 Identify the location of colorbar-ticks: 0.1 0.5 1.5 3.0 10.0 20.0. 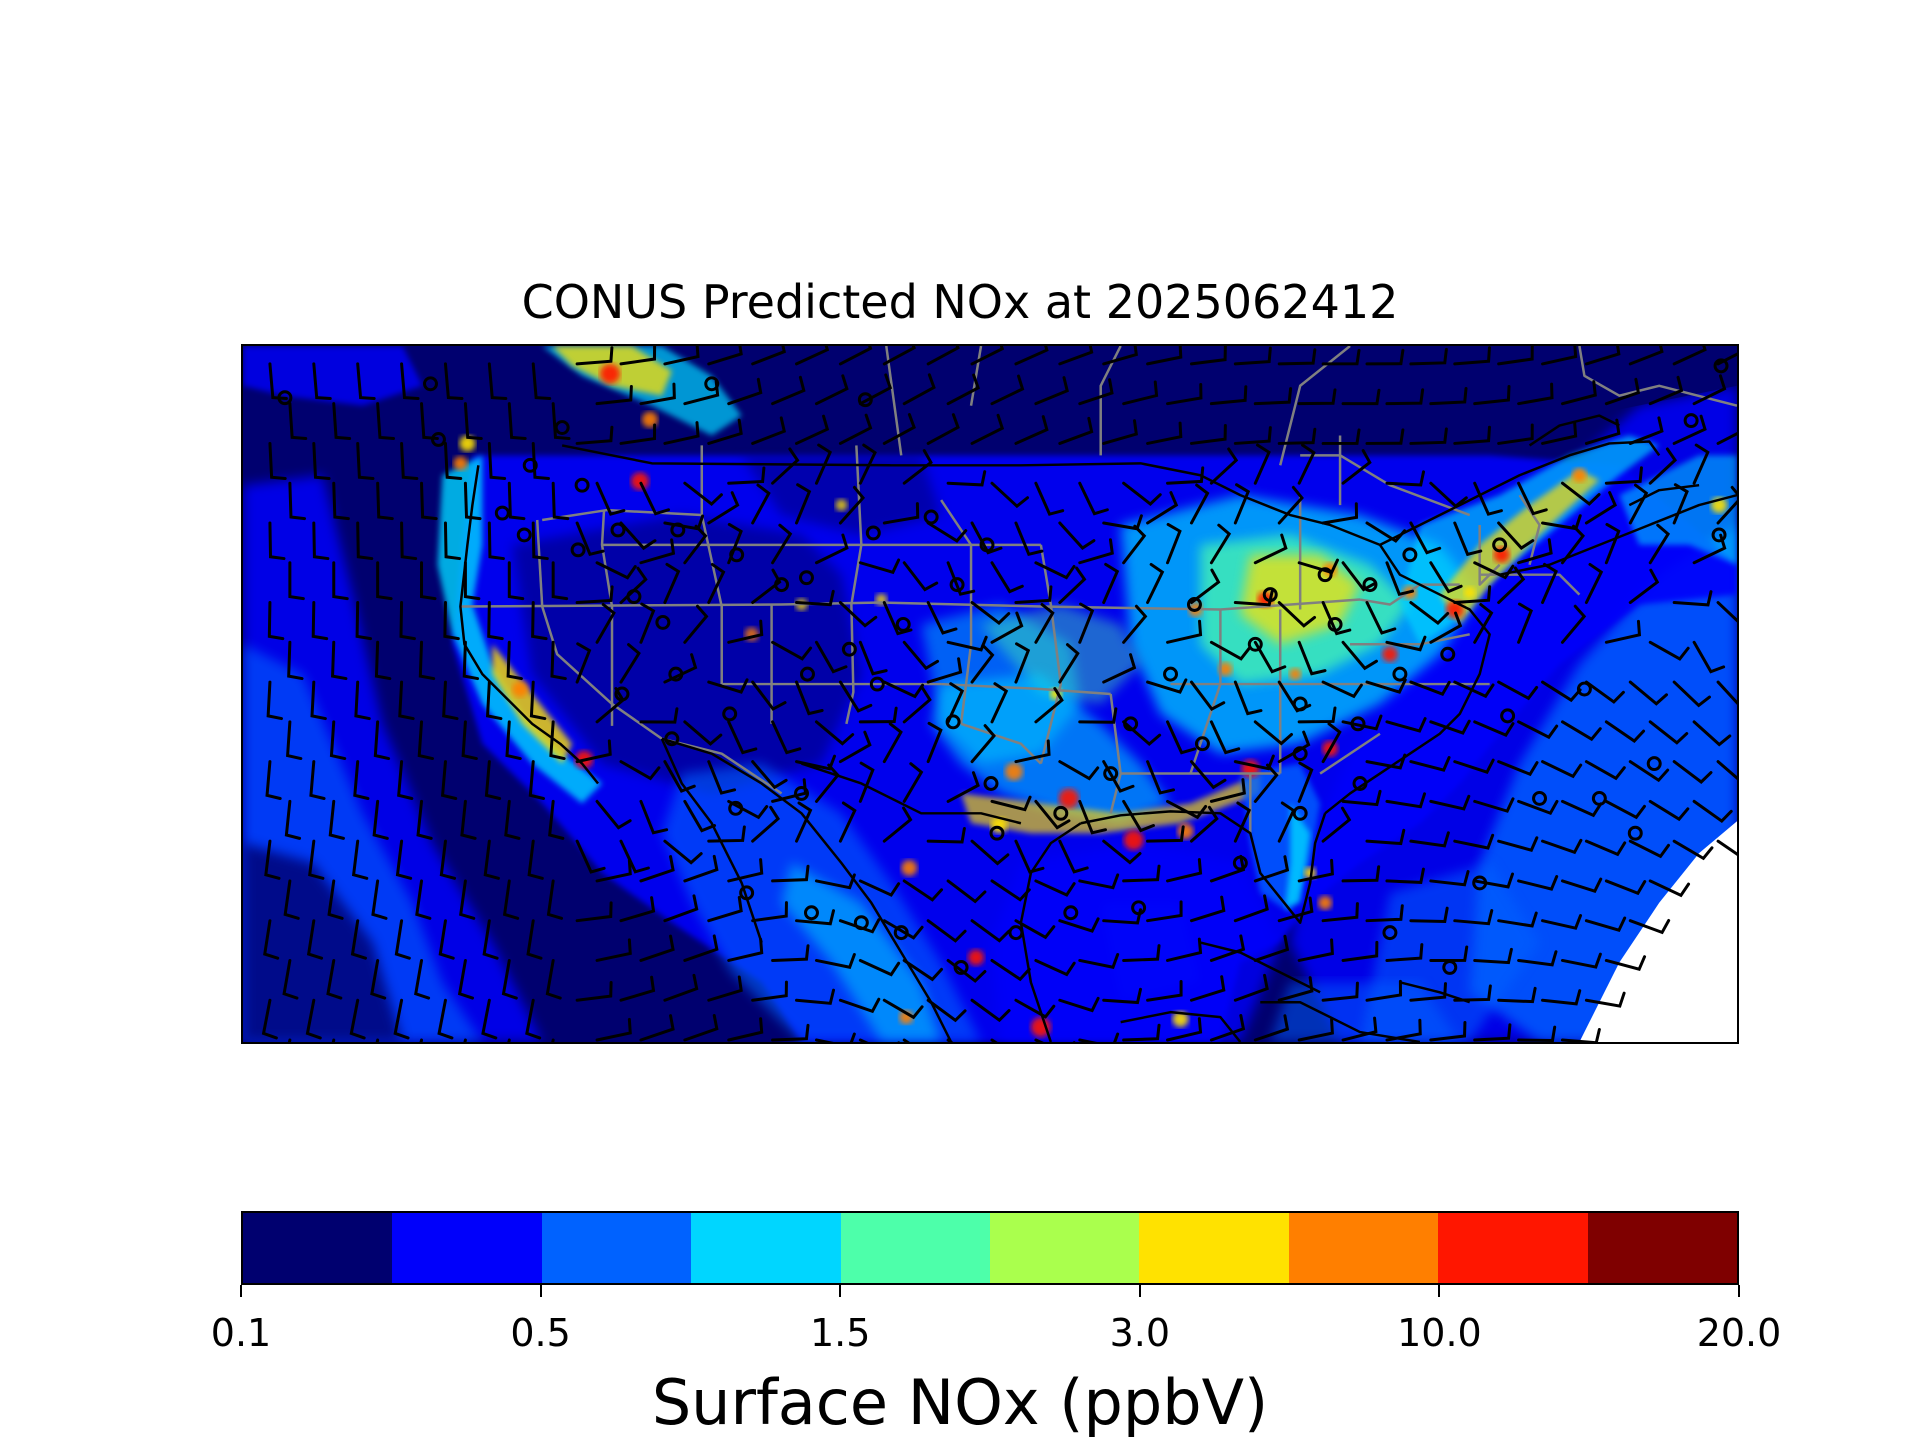
(996, 1325).